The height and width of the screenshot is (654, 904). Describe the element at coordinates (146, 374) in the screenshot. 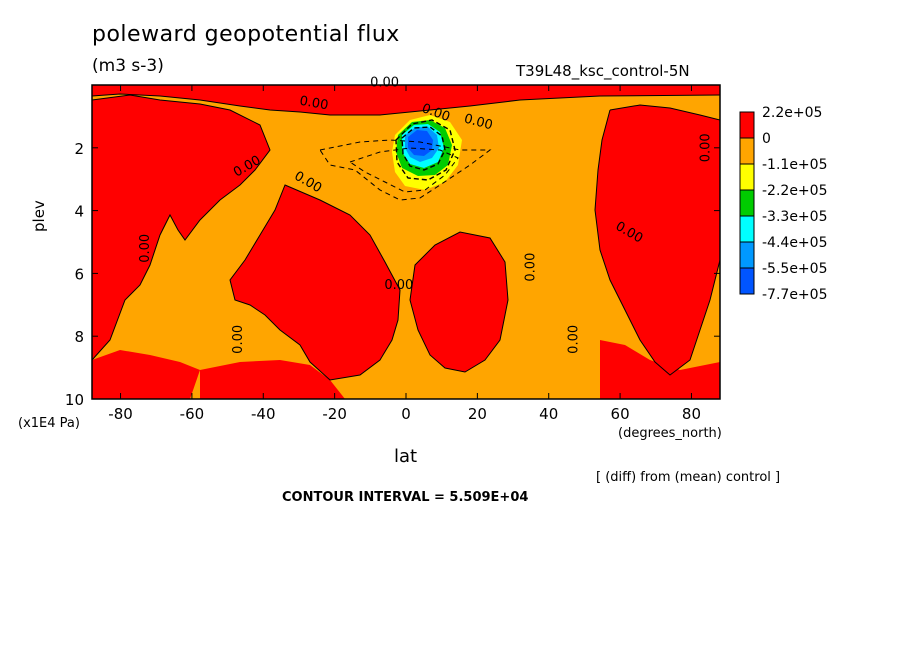

I see `positive-region-bottom-left` at that location.